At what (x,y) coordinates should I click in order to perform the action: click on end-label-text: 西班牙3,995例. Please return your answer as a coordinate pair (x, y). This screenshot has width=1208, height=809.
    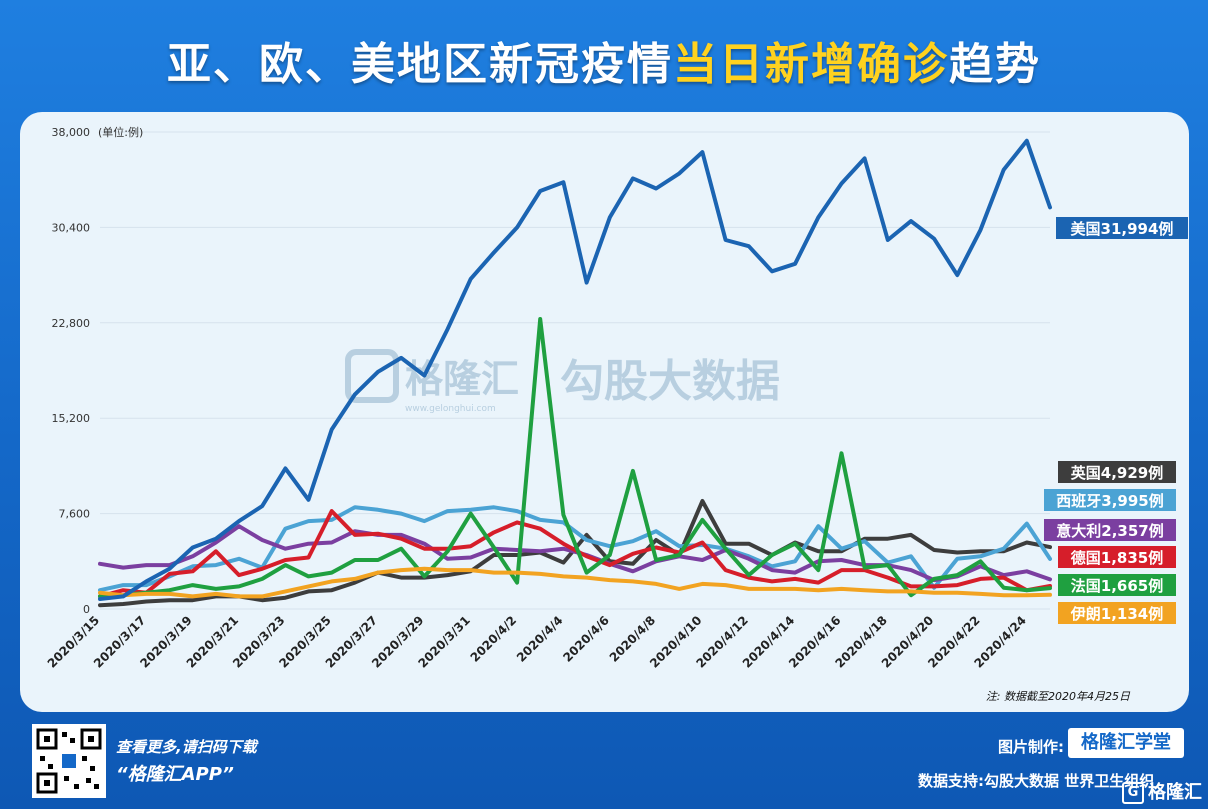
    Looking at the image, I should click on (1109, 501).